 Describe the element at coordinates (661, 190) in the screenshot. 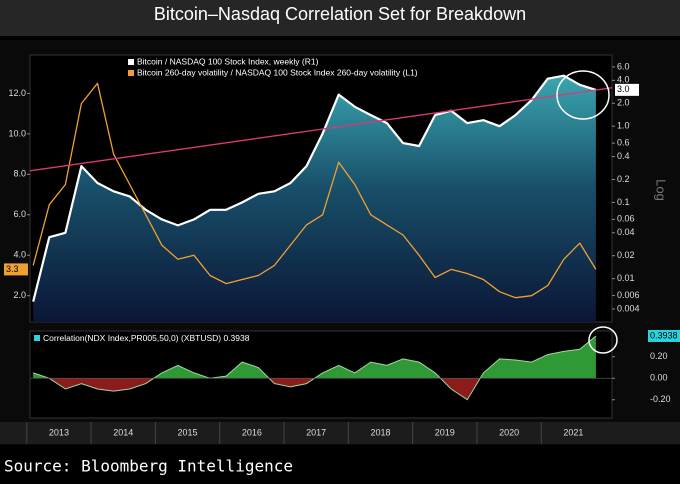

I see `y2-axis-label: Log` at that location.